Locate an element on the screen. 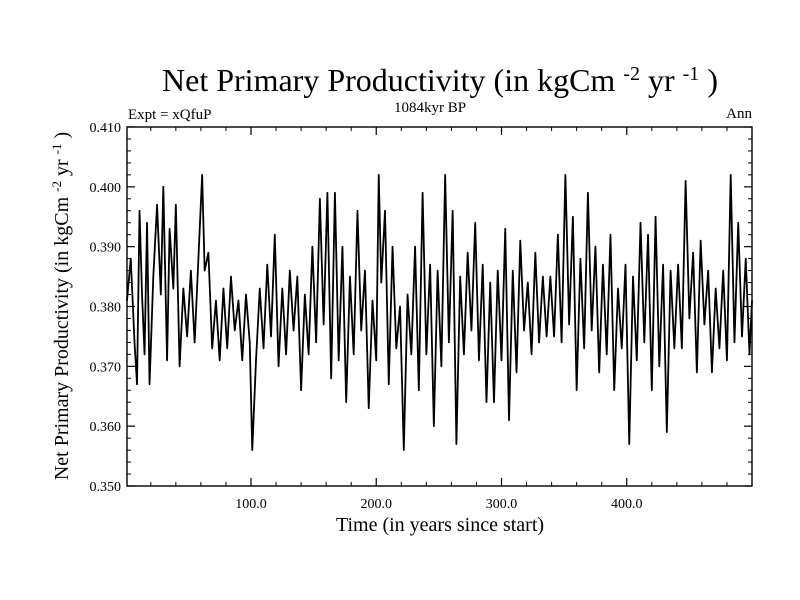  season-label: Ann is located at coordinates (739, 114).